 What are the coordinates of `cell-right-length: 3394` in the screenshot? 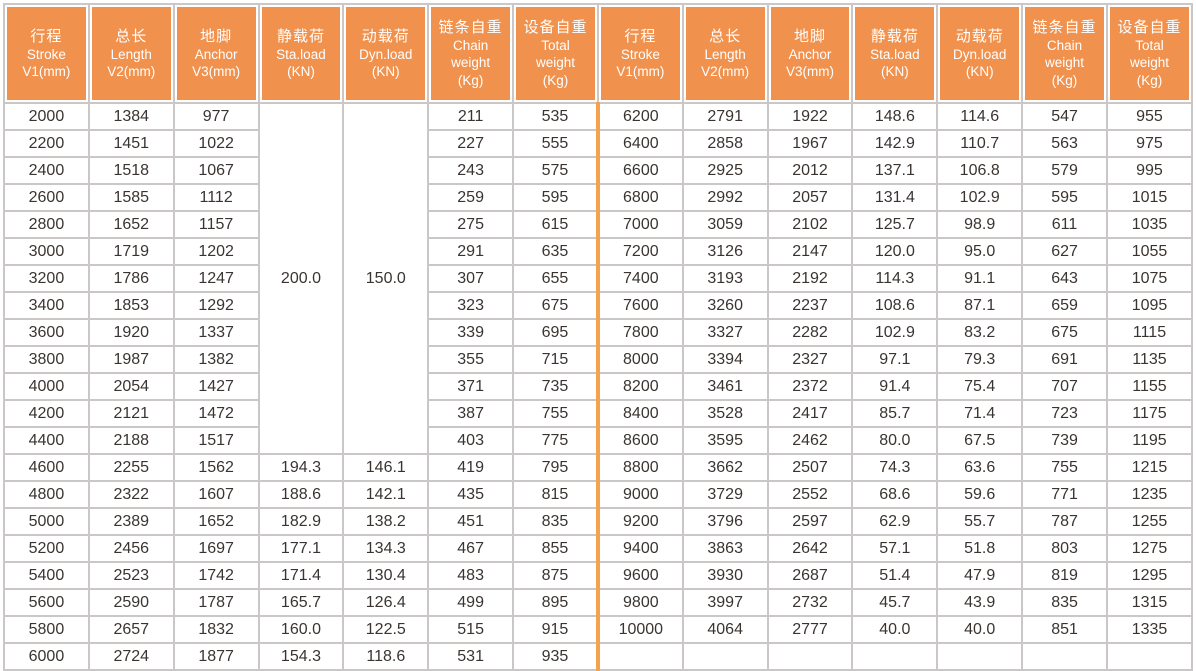 It's located at (725, 359).